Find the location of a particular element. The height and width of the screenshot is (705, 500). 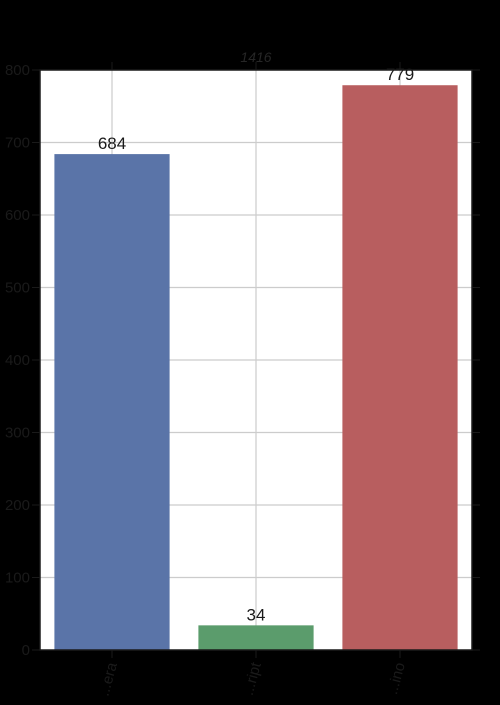

y-tick-label: 700 is located at coordinates (17, 143).